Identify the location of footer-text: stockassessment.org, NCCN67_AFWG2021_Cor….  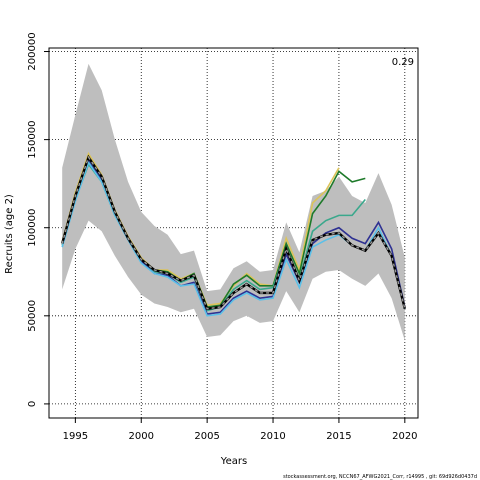
(380, 477).